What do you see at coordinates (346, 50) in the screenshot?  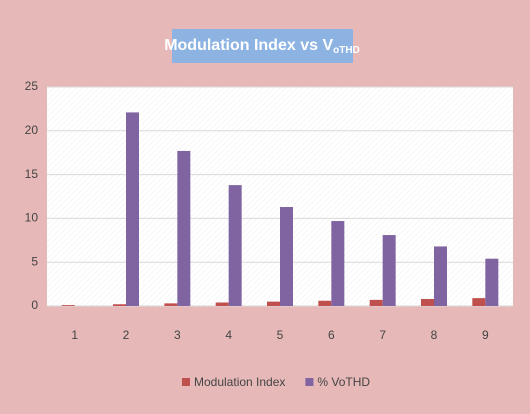 I see `title-subscript: oTHD` at bounding box center [346, 50].